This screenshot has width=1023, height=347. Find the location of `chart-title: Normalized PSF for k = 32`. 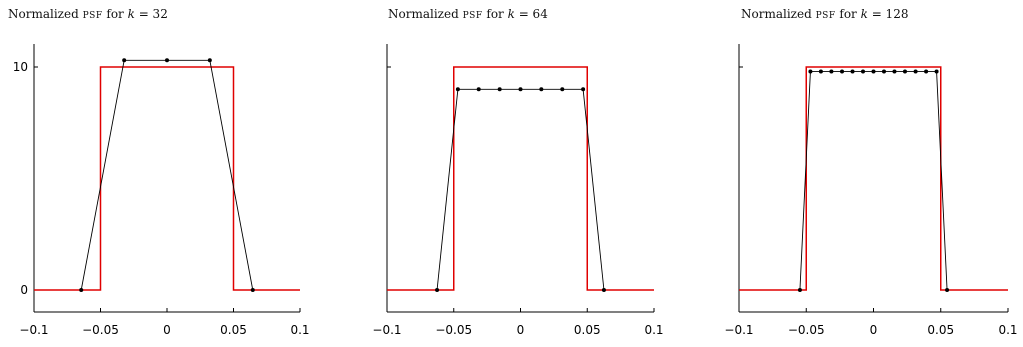

chart-title: Normalized PSF for k = 32 is located at coordinates (88, 14).